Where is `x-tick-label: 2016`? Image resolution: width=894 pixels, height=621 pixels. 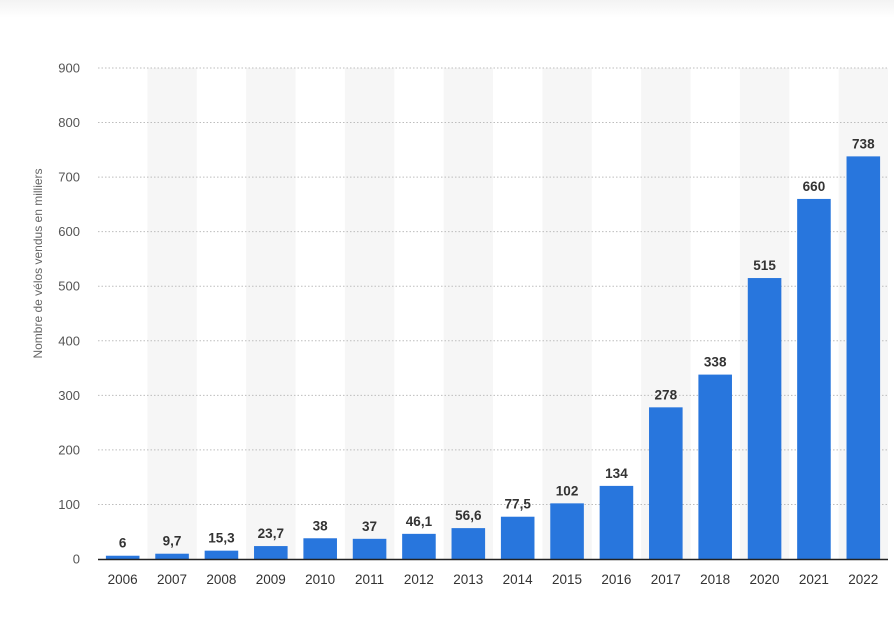
x-tick-label: 2016 is located at coordinates (616, 579).